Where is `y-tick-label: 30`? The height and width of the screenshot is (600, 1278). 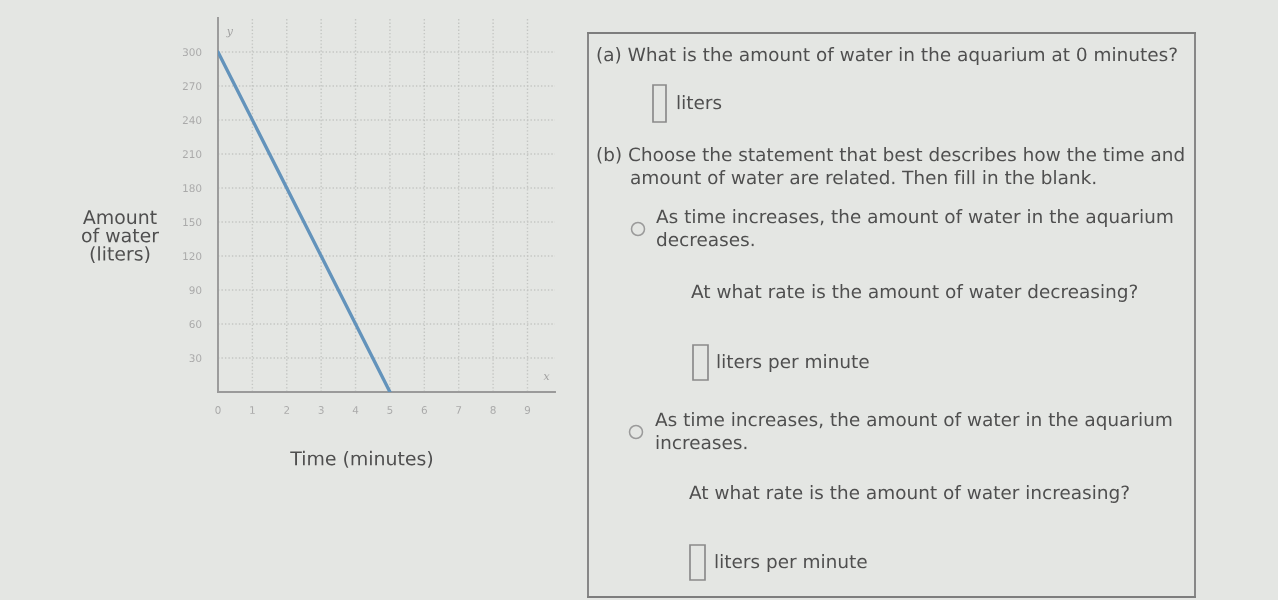 y-tick-label: 30 is located at coordinates (195, 358).